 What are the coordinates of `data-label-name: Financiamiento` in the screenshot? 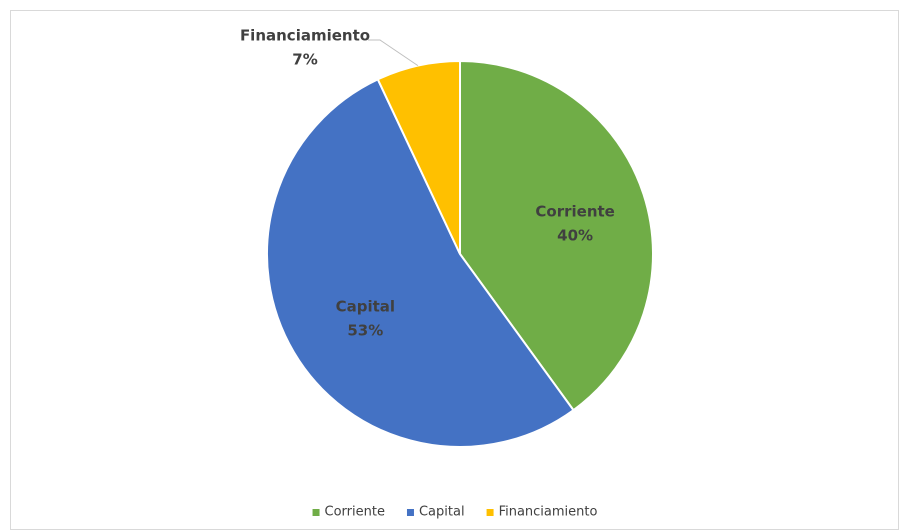 It's located at (305, 36).